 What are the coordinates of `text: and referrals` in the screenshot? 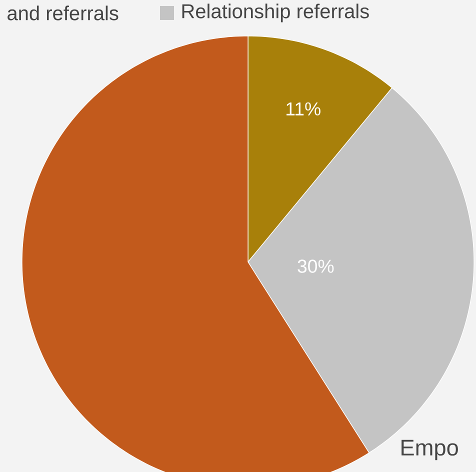 It's located at (63, 13).